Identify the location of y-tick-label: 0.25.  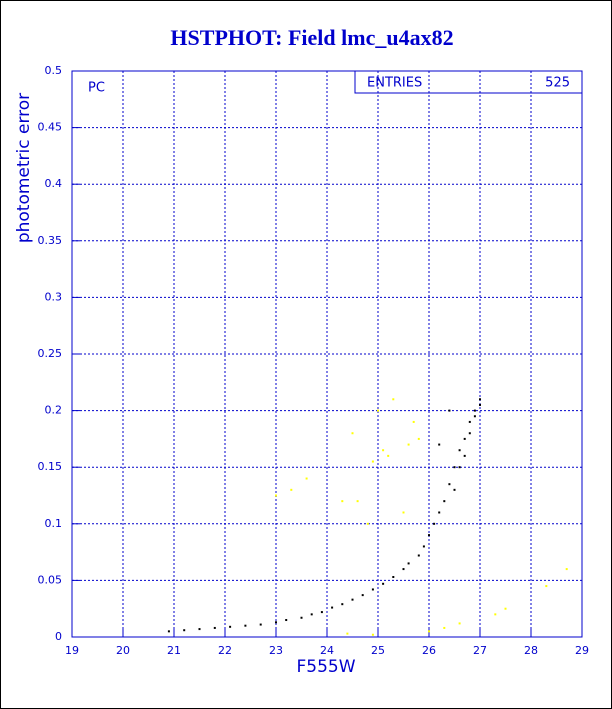
(50, 353).